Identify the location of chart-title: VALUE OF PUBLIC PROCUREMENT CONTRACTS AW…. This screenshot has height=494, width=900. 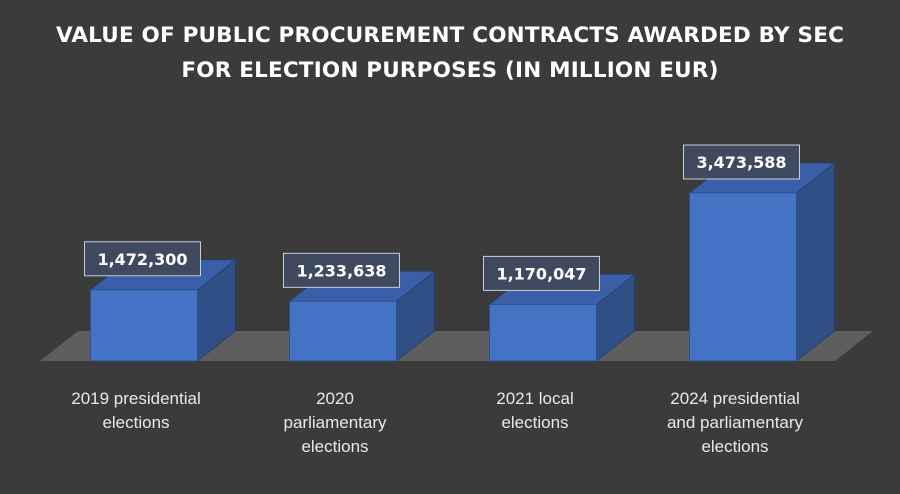
(450, 53).